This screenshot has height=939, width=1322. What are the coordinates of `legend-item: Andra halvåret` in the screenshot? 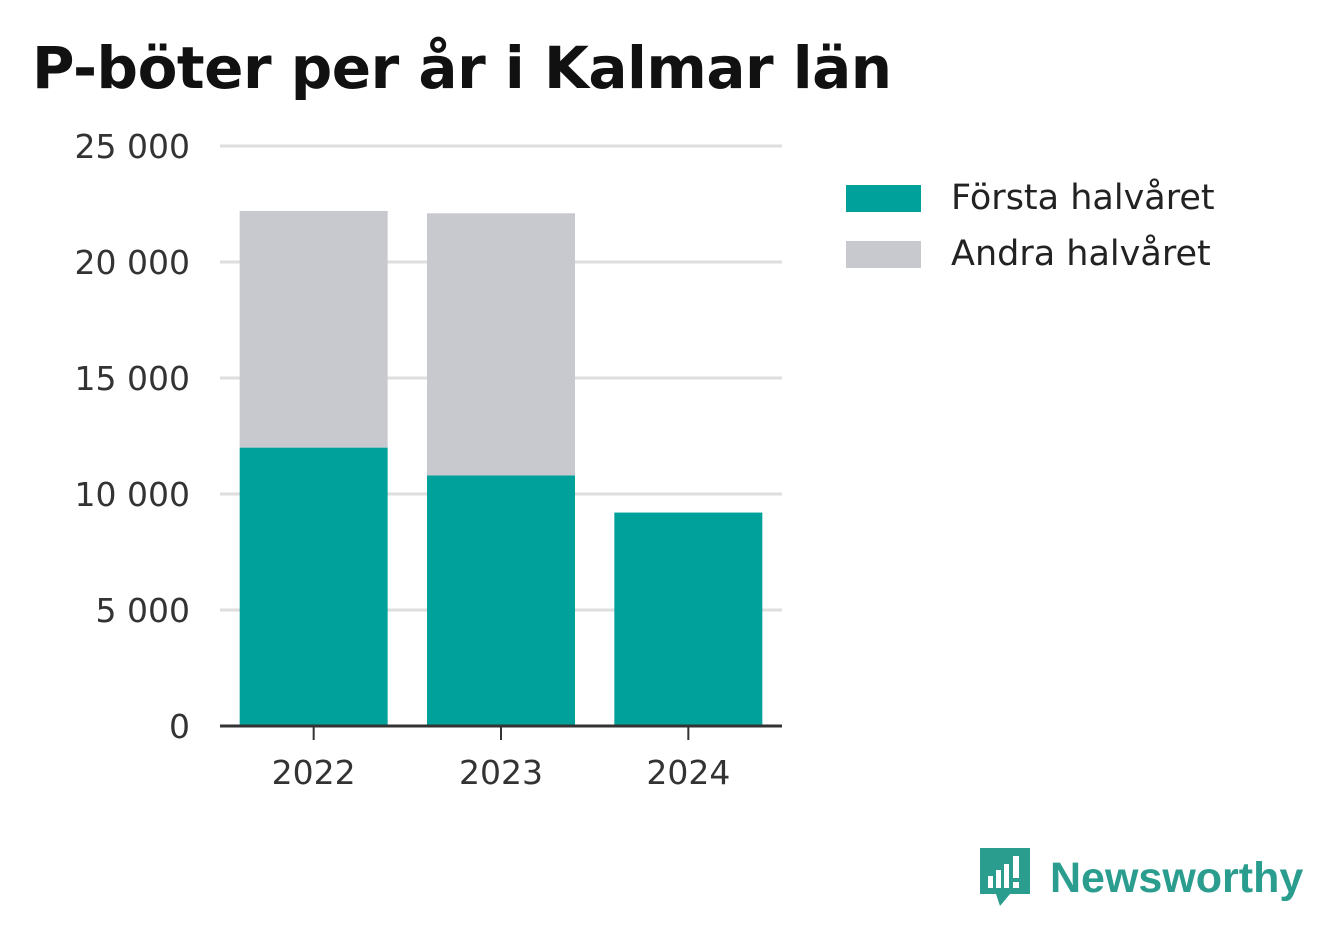 It's located at (1030, 254).